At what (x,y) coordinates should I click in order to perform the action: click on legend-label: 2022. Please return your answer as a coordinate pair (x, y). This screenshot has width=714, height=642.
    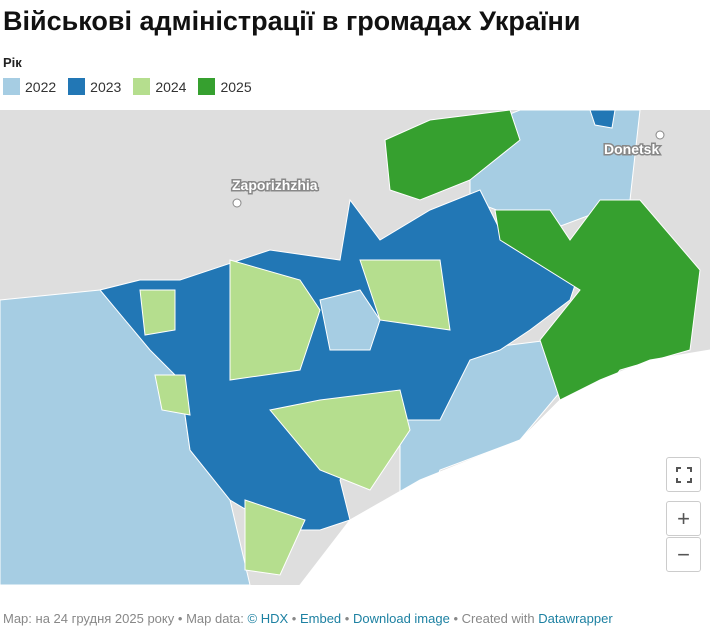
    Looking at the image, I should click on (41, 86).